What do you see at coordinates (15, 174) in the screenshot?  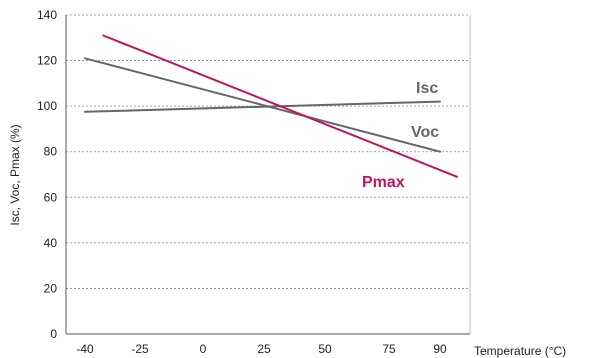 I see `y-axis-title: Isc, Voc, Pmax (%)` at bounding box center [15, 174].